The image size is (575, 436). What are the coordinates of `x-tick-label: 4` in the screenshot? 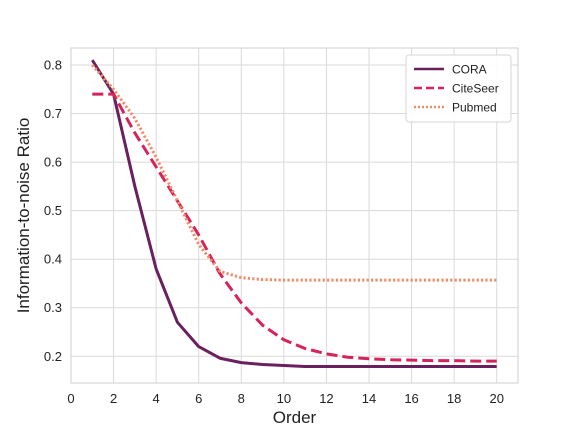 It's located at (156, 398).